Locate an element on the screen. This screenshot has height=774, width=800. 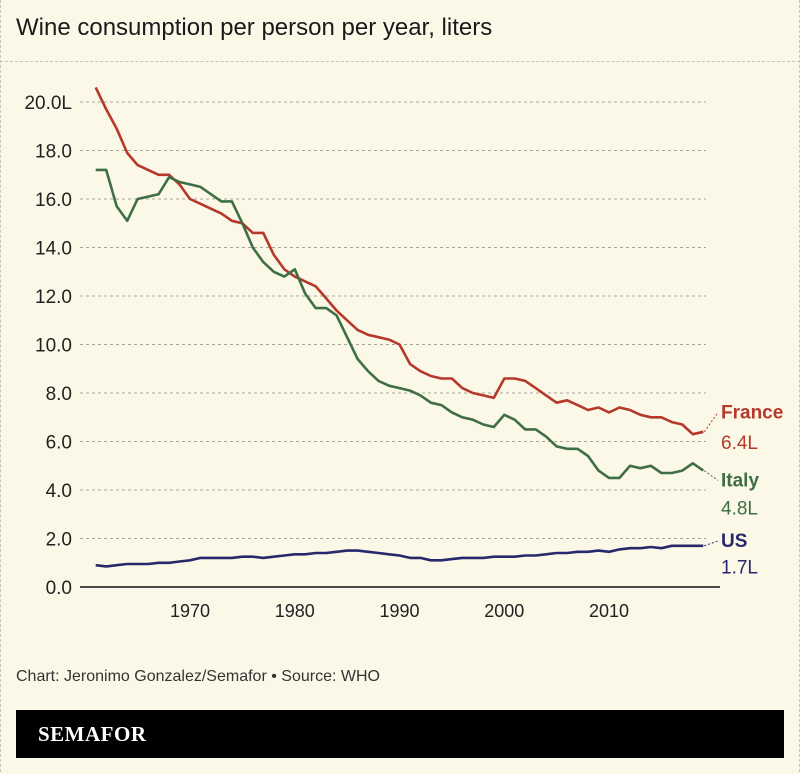
x-tick-label: 2010 is located at coordinates (609, 611).